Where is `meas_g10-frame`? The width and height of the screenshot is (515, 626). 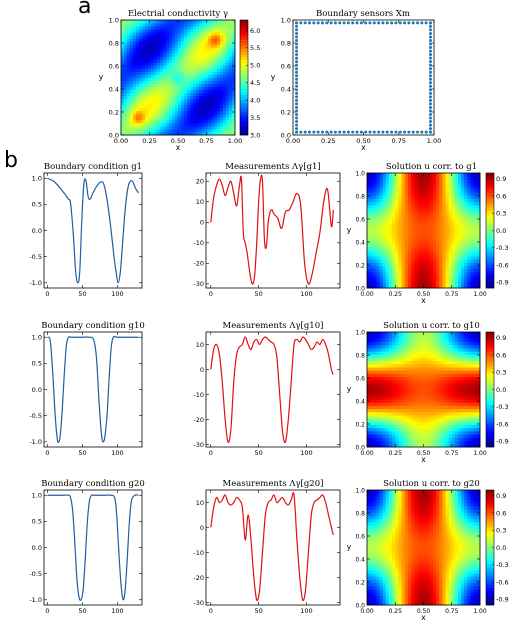 meas_g10-frame is located at coordinates (273, 389).